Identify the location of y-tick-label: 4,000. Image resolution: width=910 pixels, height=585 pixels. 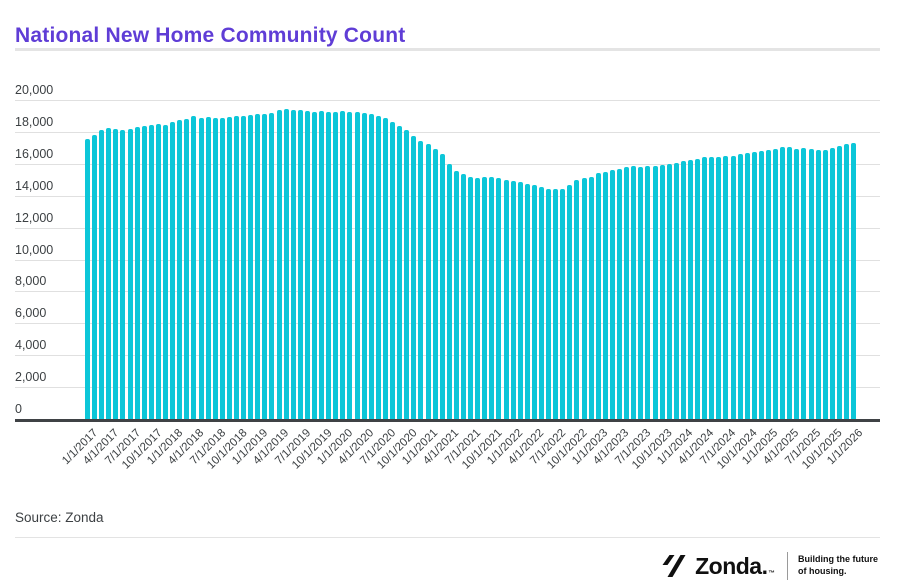
(31, 345).